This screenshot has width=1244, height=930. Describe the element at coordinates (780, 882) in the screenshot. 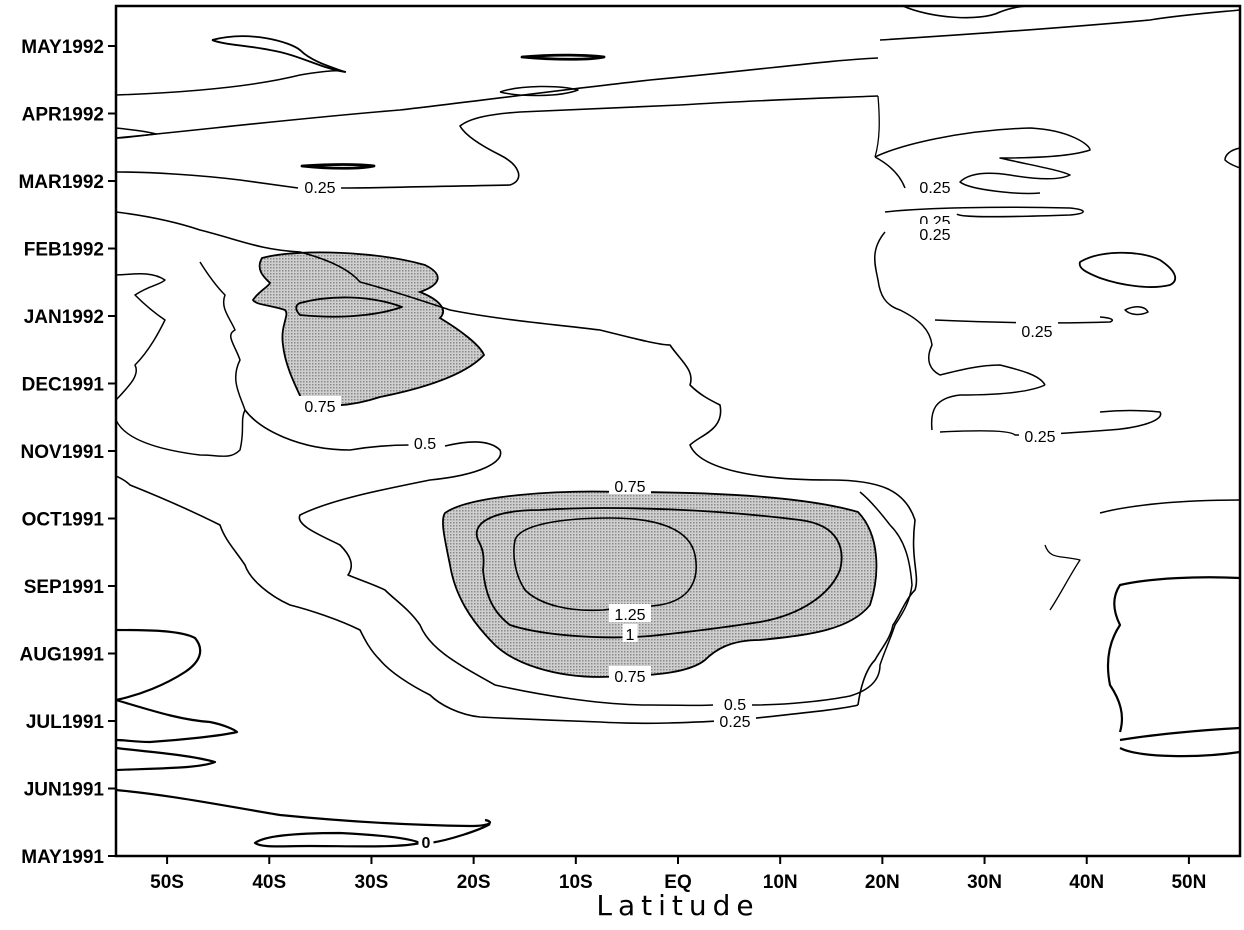

I see `x-tick-label: 10N` at that location.